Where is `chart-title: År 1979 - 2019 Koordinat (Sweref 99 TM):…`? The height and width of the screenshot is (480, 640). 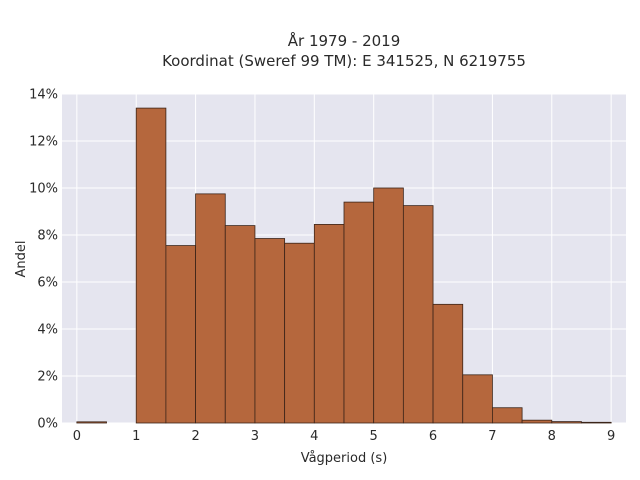
chart-title: År 1979 - 2019 Koordinat (Sweref 99 TM):… is located at coordinates (344, 50).